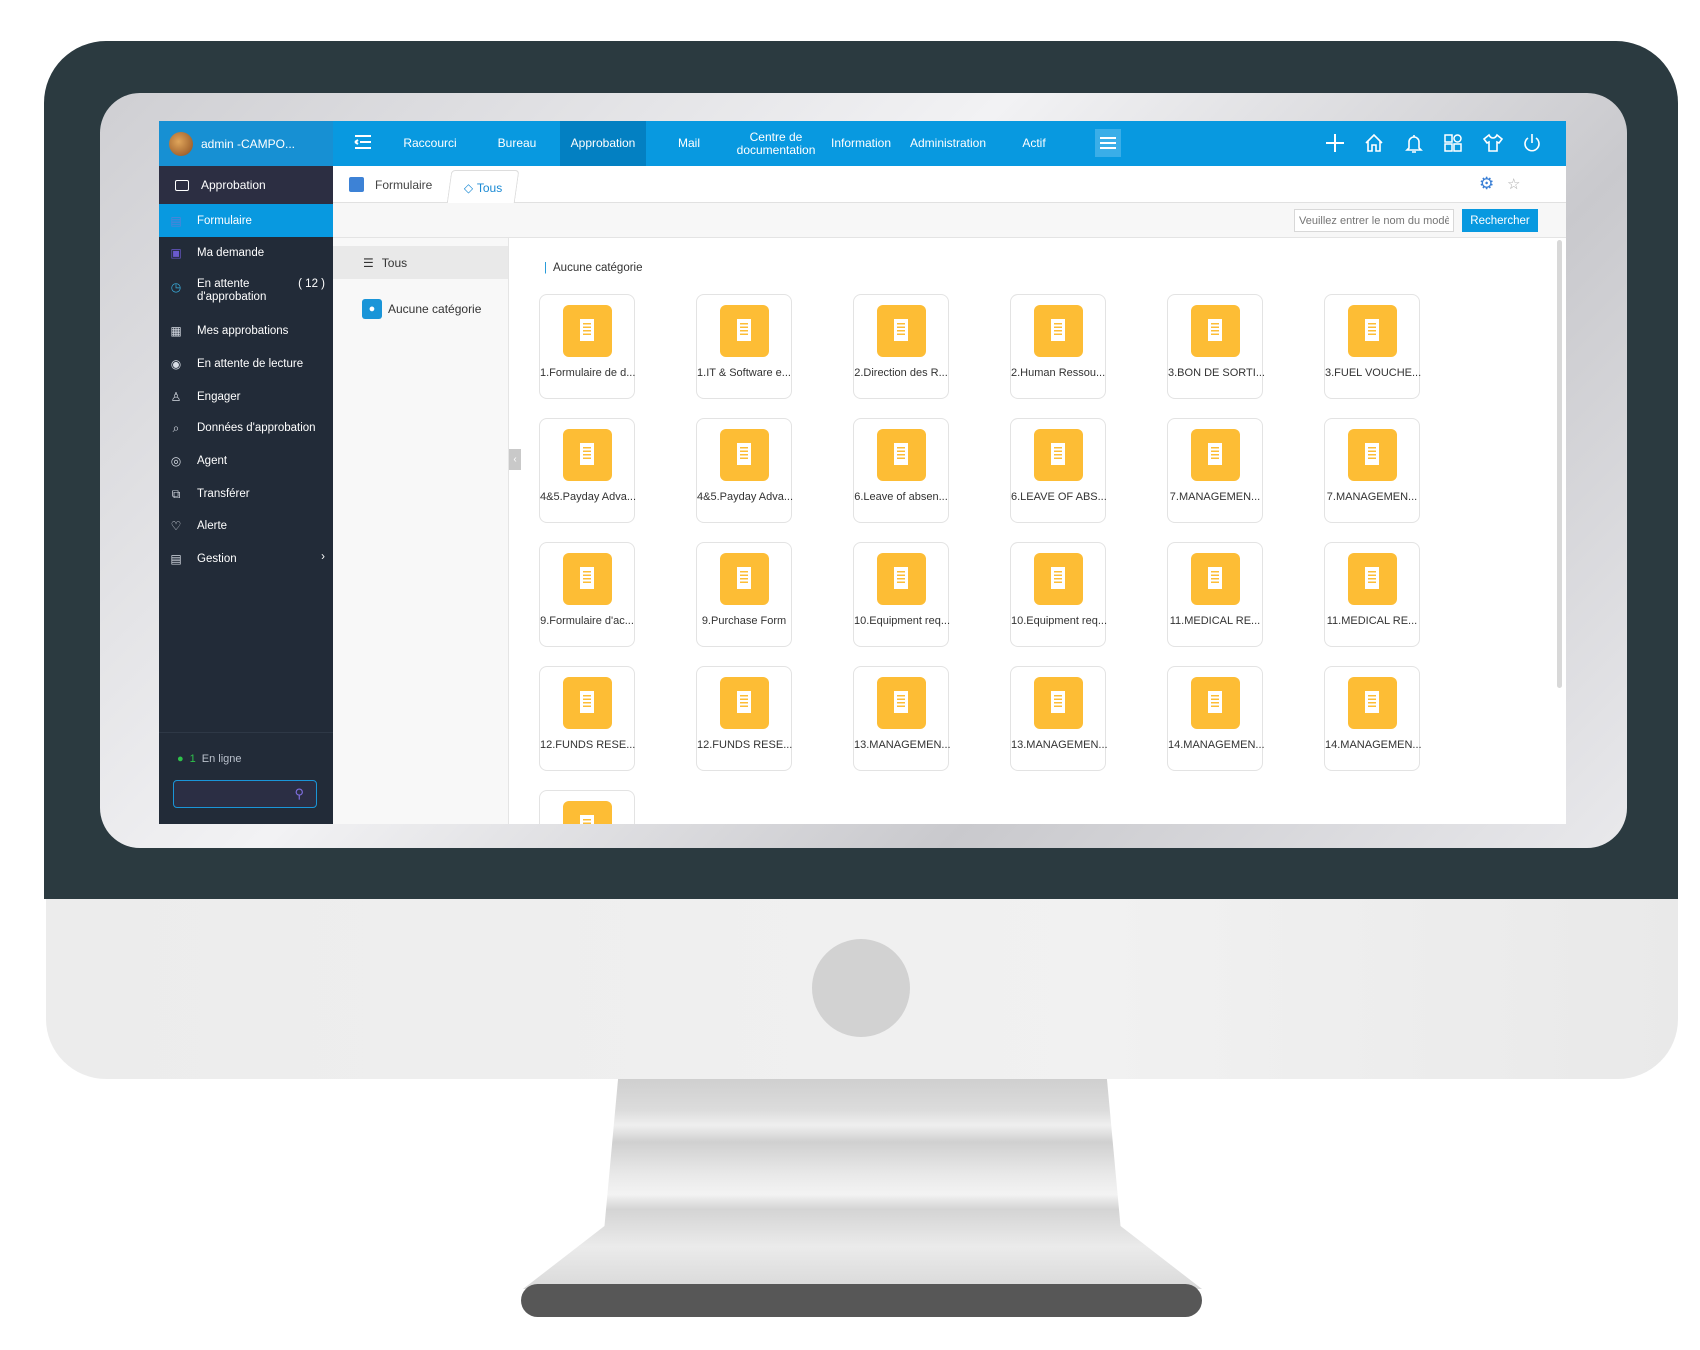 The height and width of the screenshot is (1350, 1700). I want to click on template-search-input, so click(1374, 220).